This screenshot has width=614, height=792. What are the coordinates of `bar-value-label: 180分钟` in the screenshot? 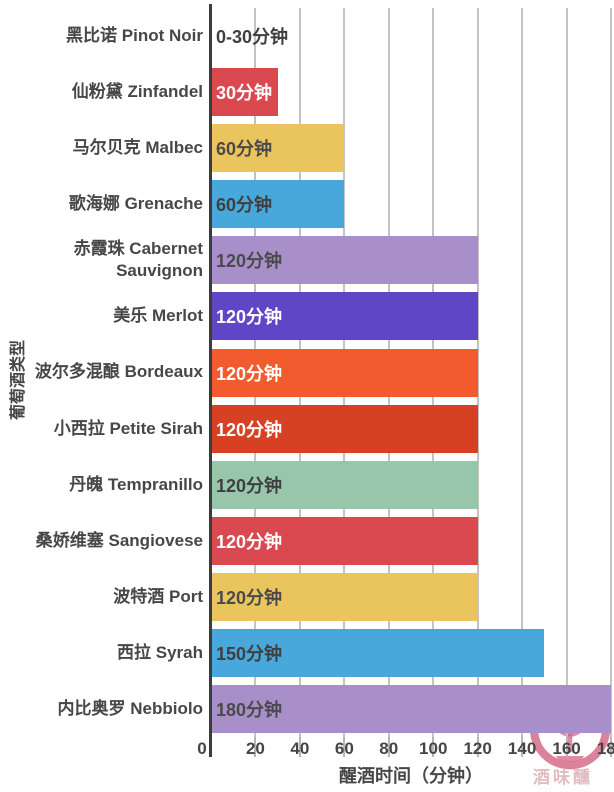 It's located at (249, 709).